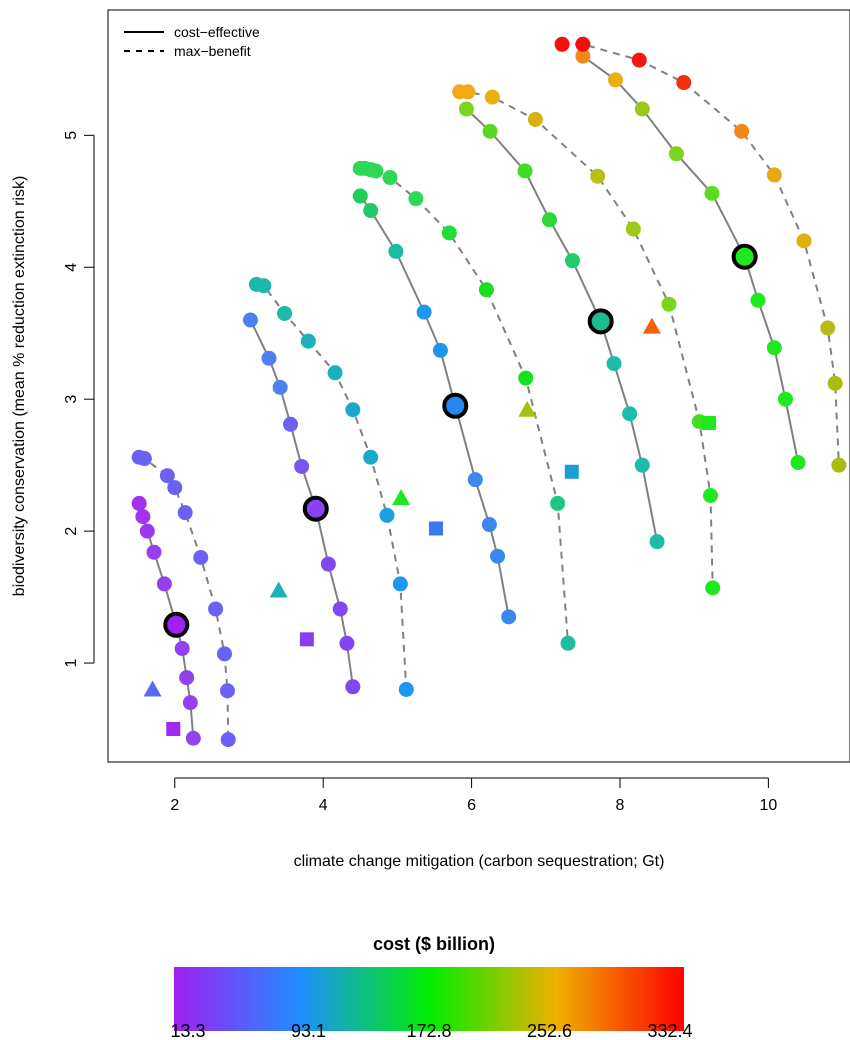  I want to click on series-line-9-solid, so click(690, 259).